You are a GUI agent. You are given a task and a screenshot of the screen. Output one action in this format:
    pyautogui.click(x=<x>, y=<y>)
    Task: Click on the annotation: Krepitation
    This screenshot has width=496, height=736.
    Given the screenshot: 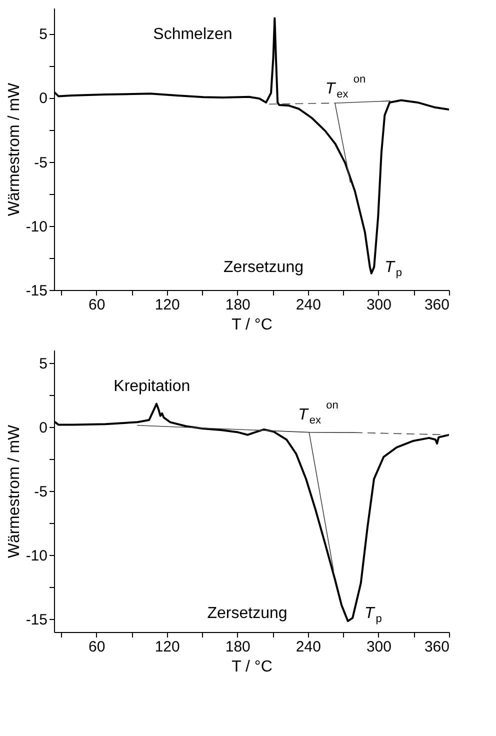 What is the action you would take?
    pyautogui.click(x=152, y=386)
    